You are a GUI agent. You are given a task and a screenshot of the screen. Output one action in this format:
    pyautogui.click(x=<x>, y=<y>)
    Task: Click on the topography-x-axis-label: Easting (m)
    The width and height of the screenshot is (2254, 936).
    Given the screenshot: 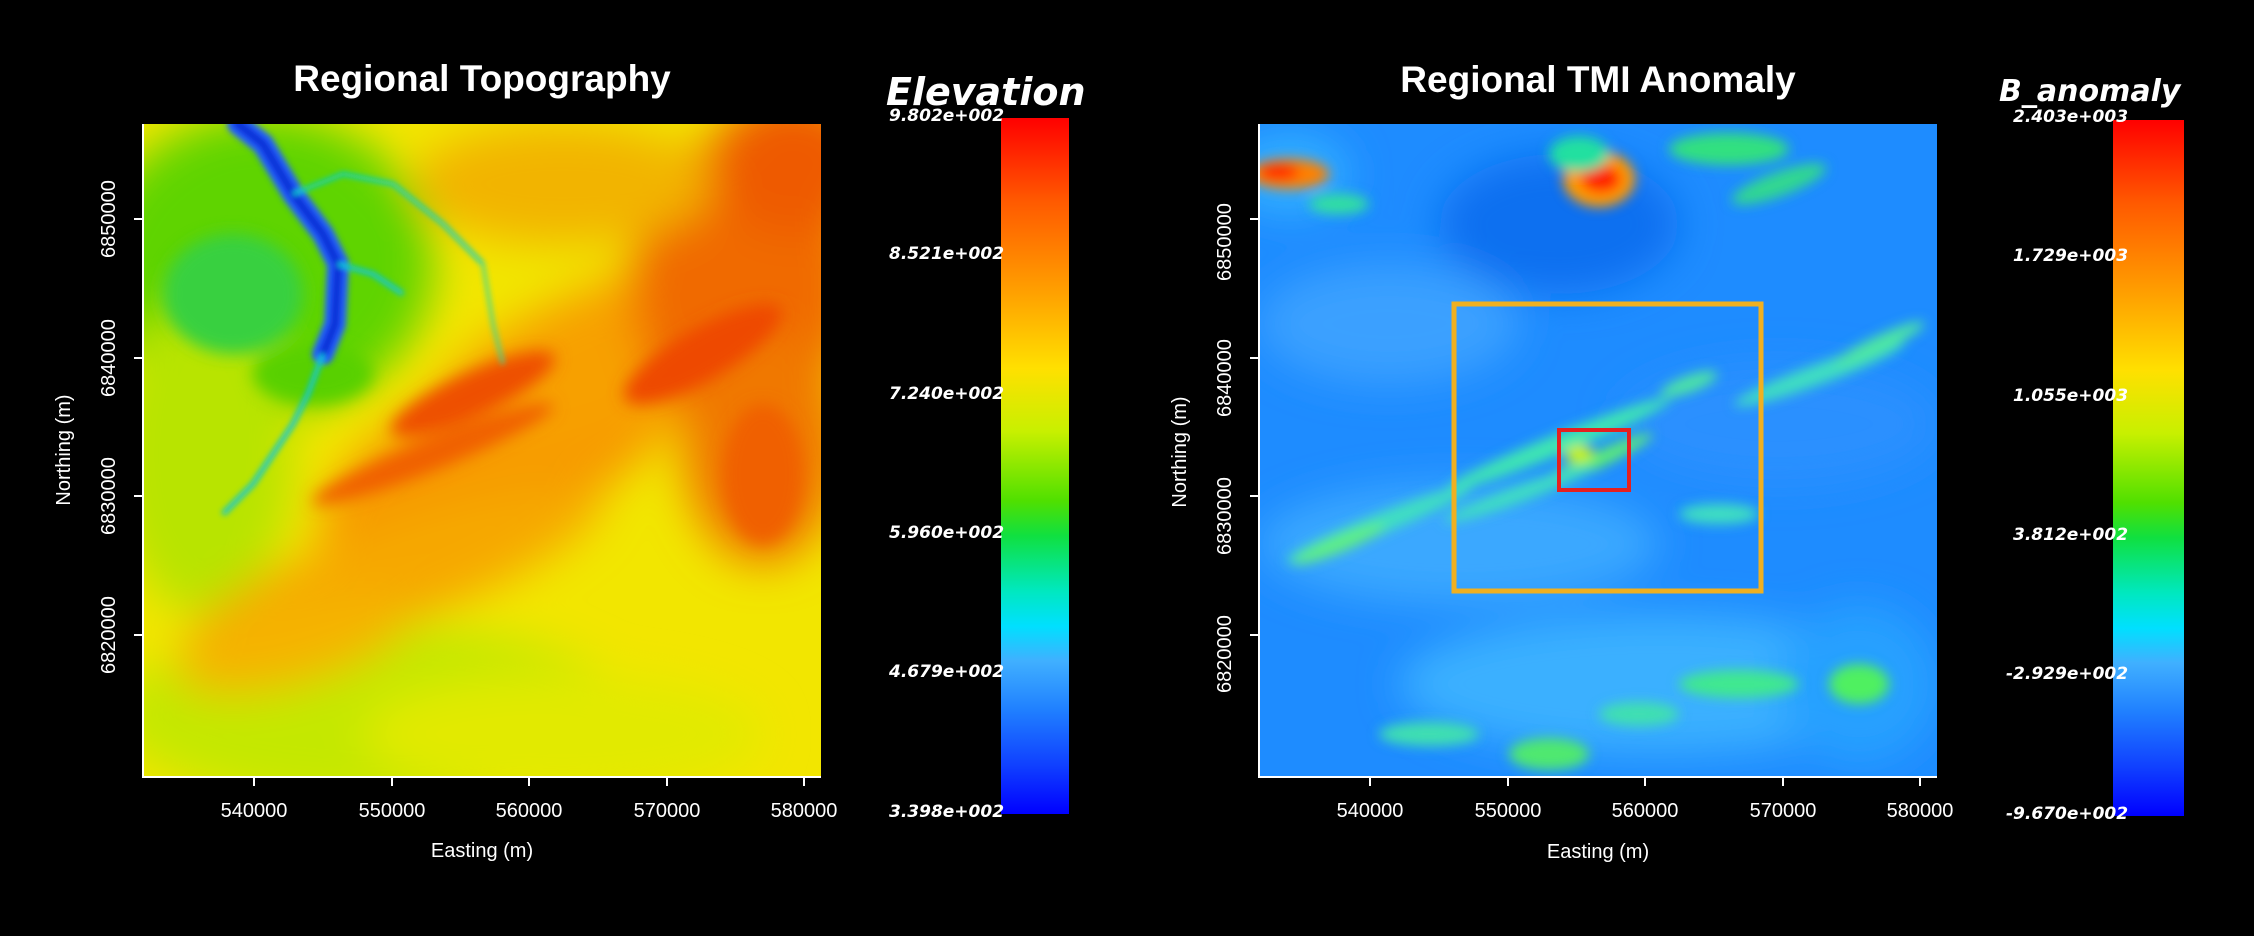 What is the action you would take?
    pyautogui.click(x=482, y=851)
    